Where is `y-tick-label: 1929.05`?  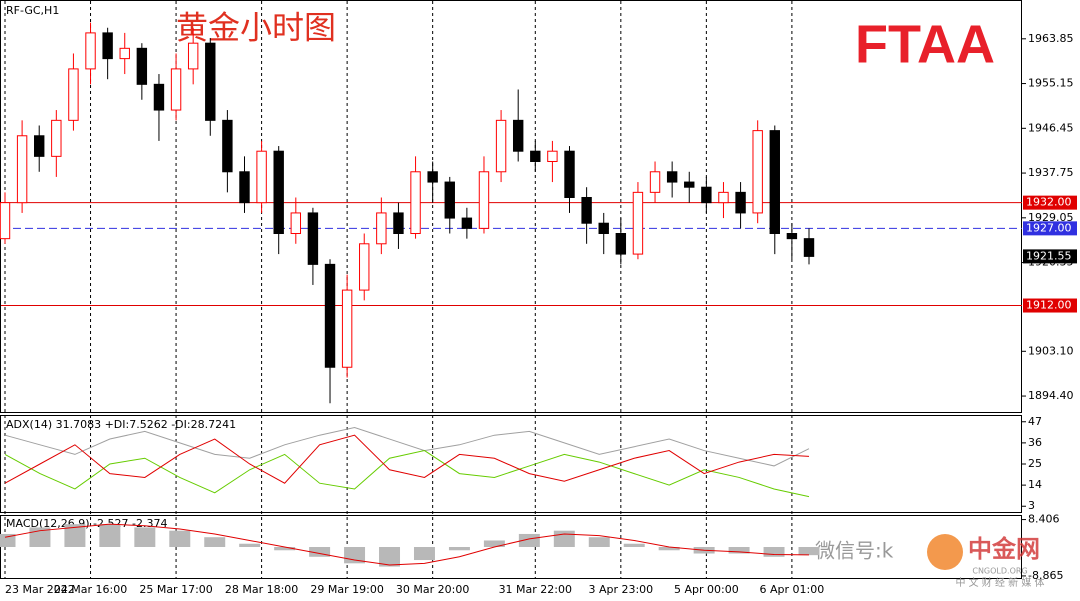 y-tick-label: 1929.05 is located at coordinates (1051, 217).